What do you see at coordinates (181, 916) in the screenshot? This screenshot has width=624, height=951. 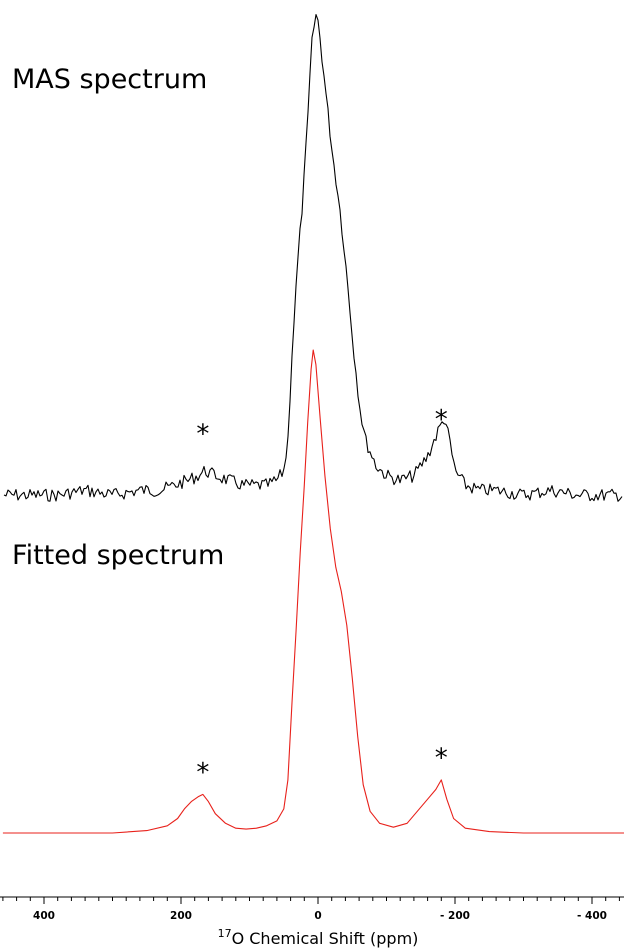 I see `x-tick-label: 200` at bounding box center [181, 916].